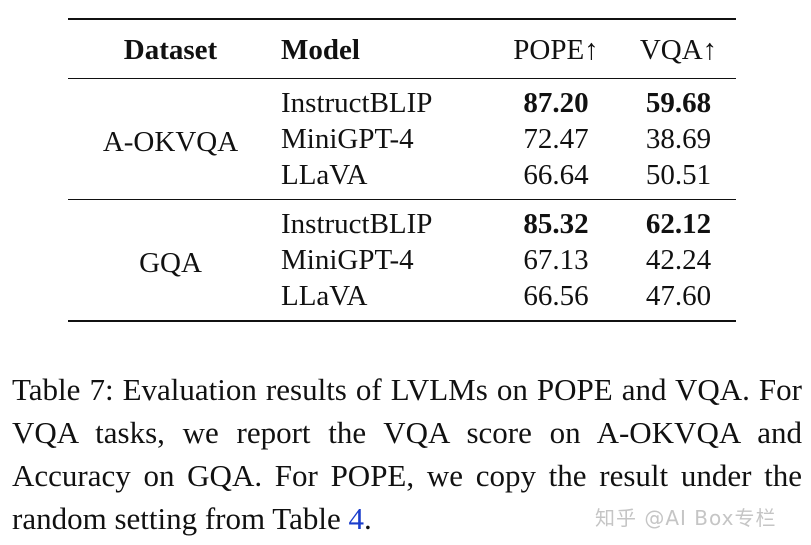 This screenshot has width=811, height=545. I want to click on vqa-cell: 38.69, so click(678, 139).